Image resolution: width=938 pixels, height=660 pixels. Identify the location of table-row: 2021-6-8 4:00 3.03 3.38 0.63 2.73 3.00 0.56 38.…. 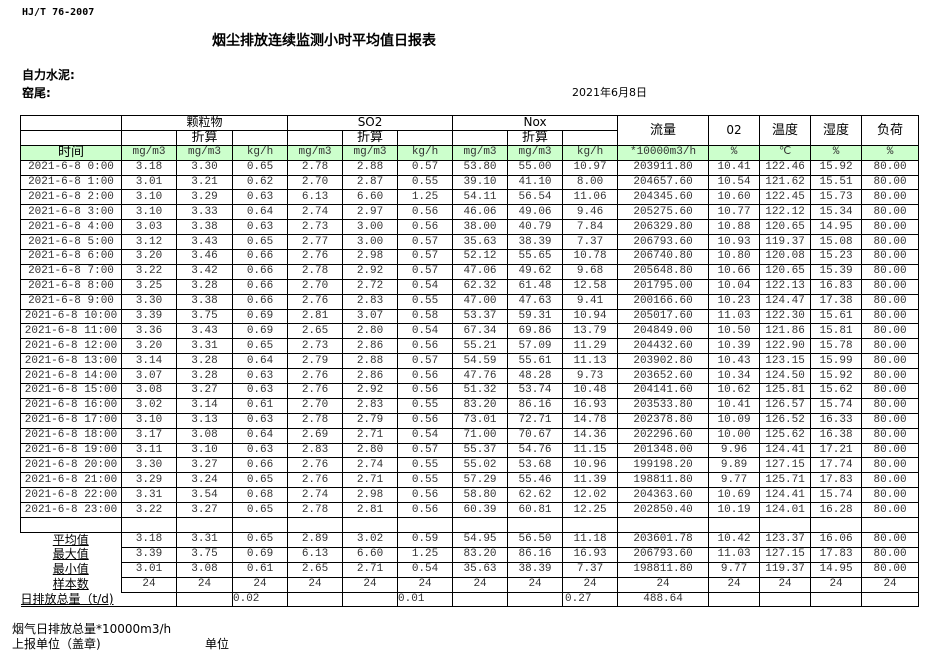
(470, 227).